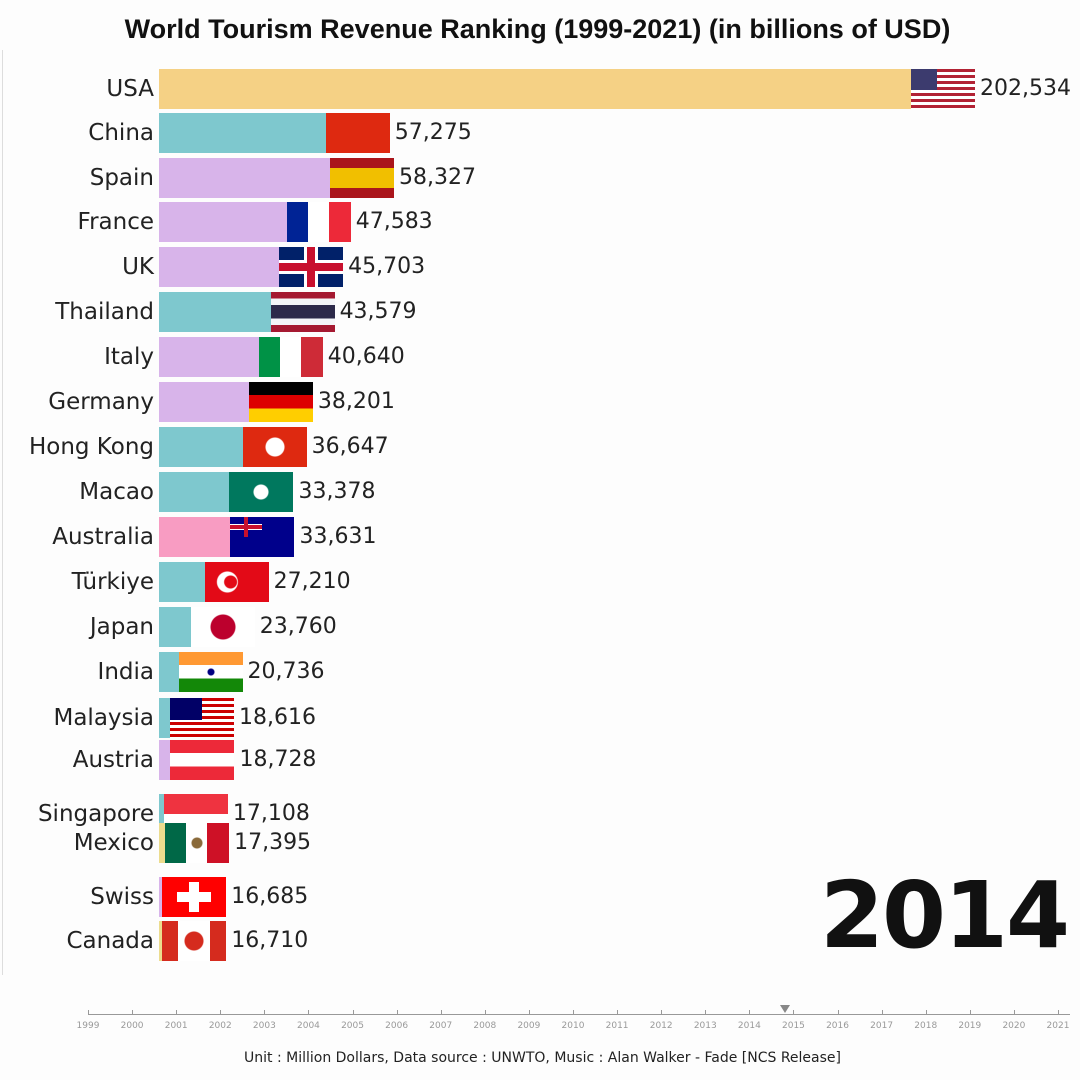 The width and height of the screenshot is (1080, 1080). I want to click on bar-label: India, so click(125, 672).